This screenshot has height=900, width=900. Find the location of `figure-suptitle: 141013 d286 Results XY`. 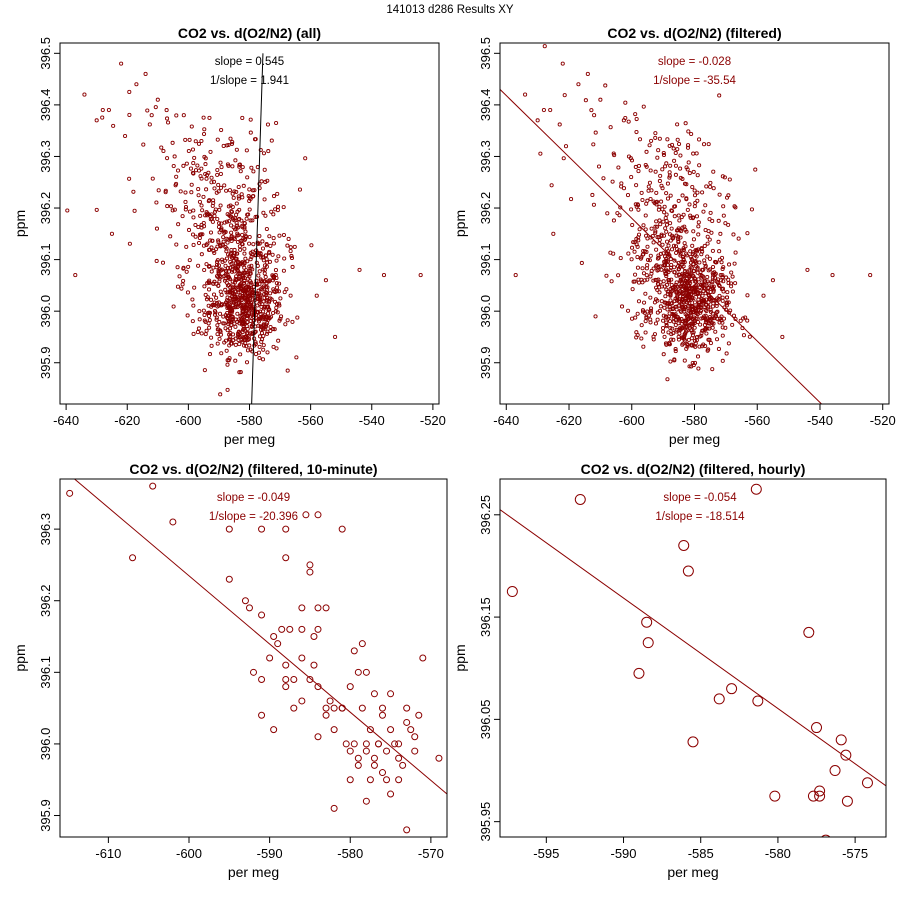

figure-suptitle: 141013 d286 Results XY is located at coordinates (450, 10).